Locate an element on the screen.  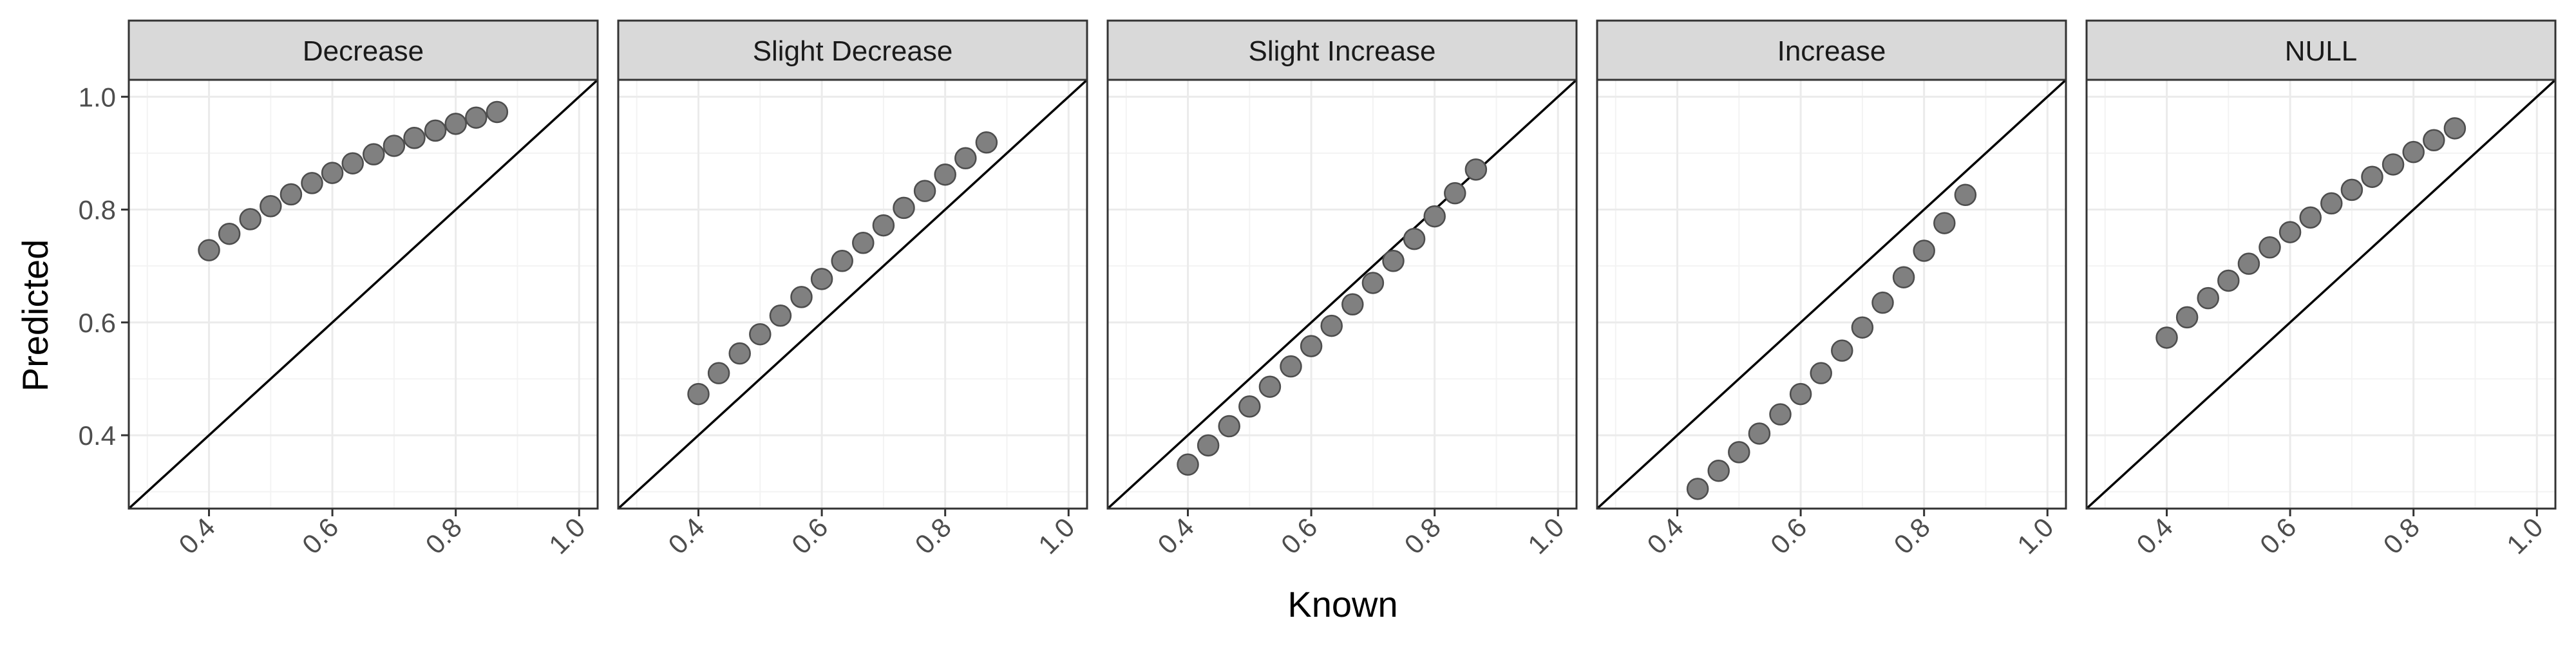
facet-strip-label: Slight Decrease is located at coordinates (853, 51).